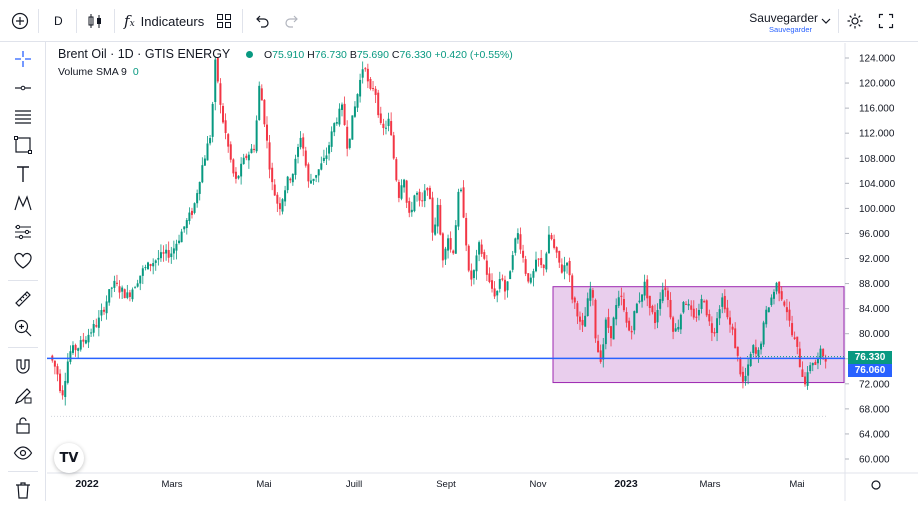 The height and width of the screenshot is (506, 918). I want to click on save-button: Sauvegarder Sauvegarder, so click(783, 23).